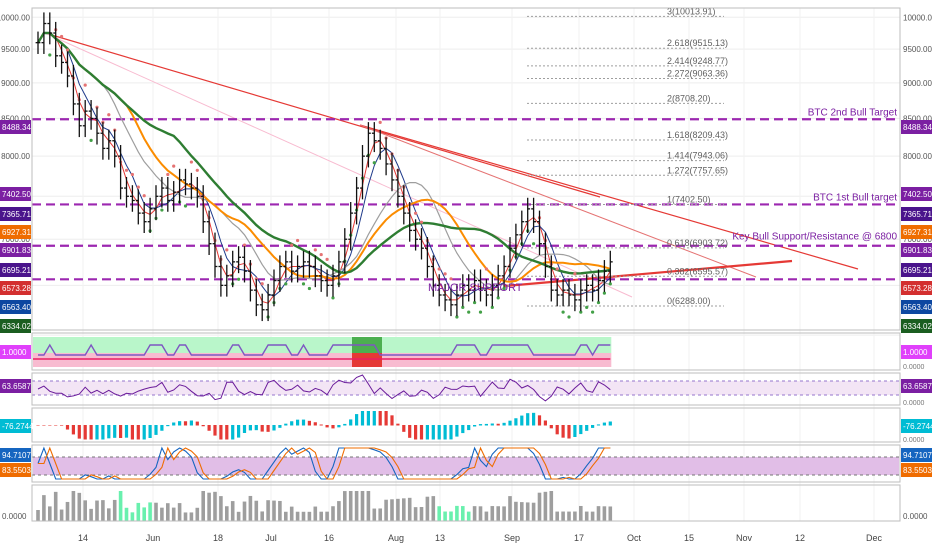 This screenshot has width=932, height=555. What do you see at coordinates (689, 199) in the screenshot?
I see `fib-label-8: 1(7402.50)` at bounding box center [689, 199].